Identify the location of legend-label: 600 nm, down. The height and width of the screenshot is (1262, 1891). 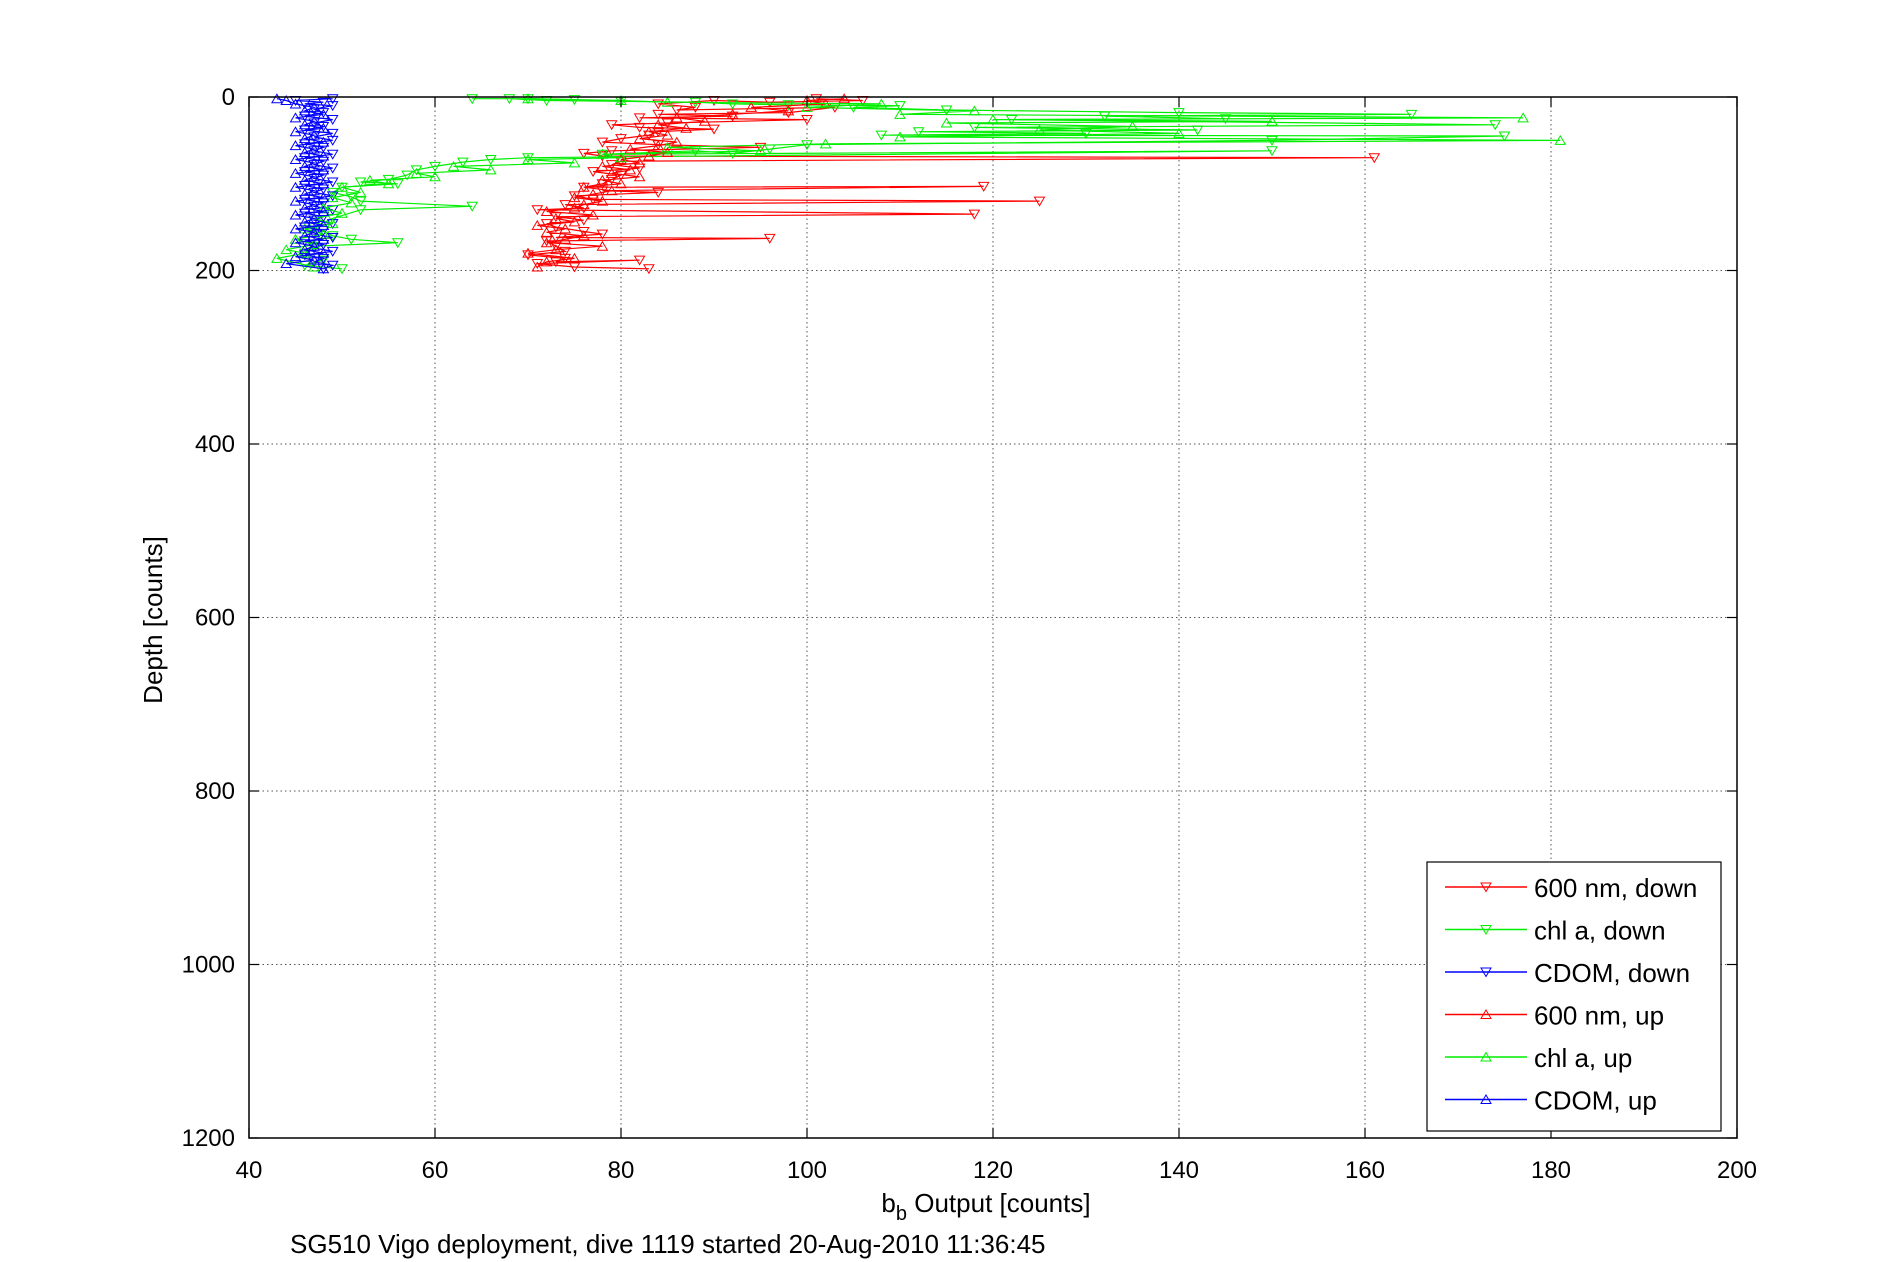
(1615, 888).